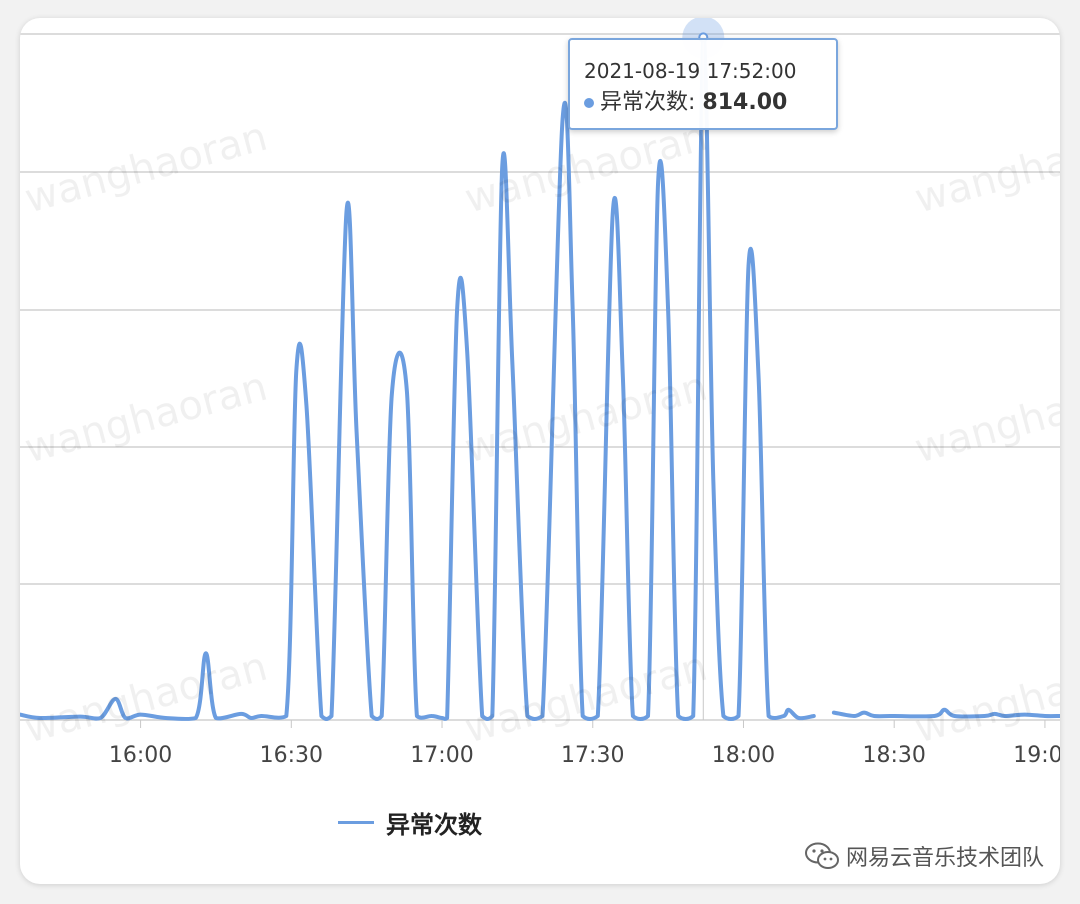  Describe the element at coordinates (441, 755) in the screenshot. I see `x-tick-label: 17:00` at that location.